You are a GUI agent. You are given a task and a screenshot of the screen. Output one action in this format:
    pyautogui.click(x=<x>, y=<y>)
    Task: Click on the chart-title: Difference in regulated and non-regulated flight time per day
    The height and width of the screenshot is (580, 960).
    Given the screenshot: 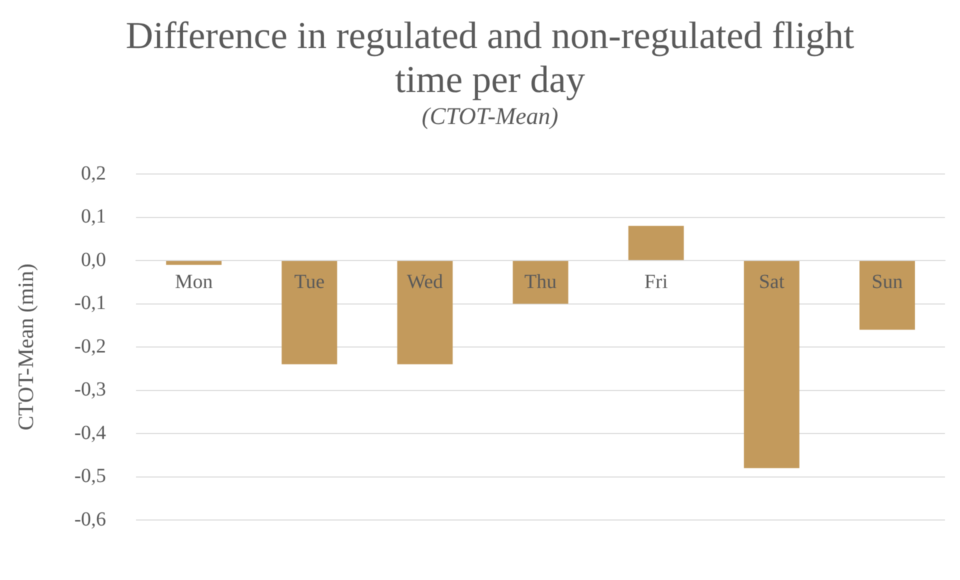 What is the action you would take?
    pyautogui.click(x=490, y=58)
    